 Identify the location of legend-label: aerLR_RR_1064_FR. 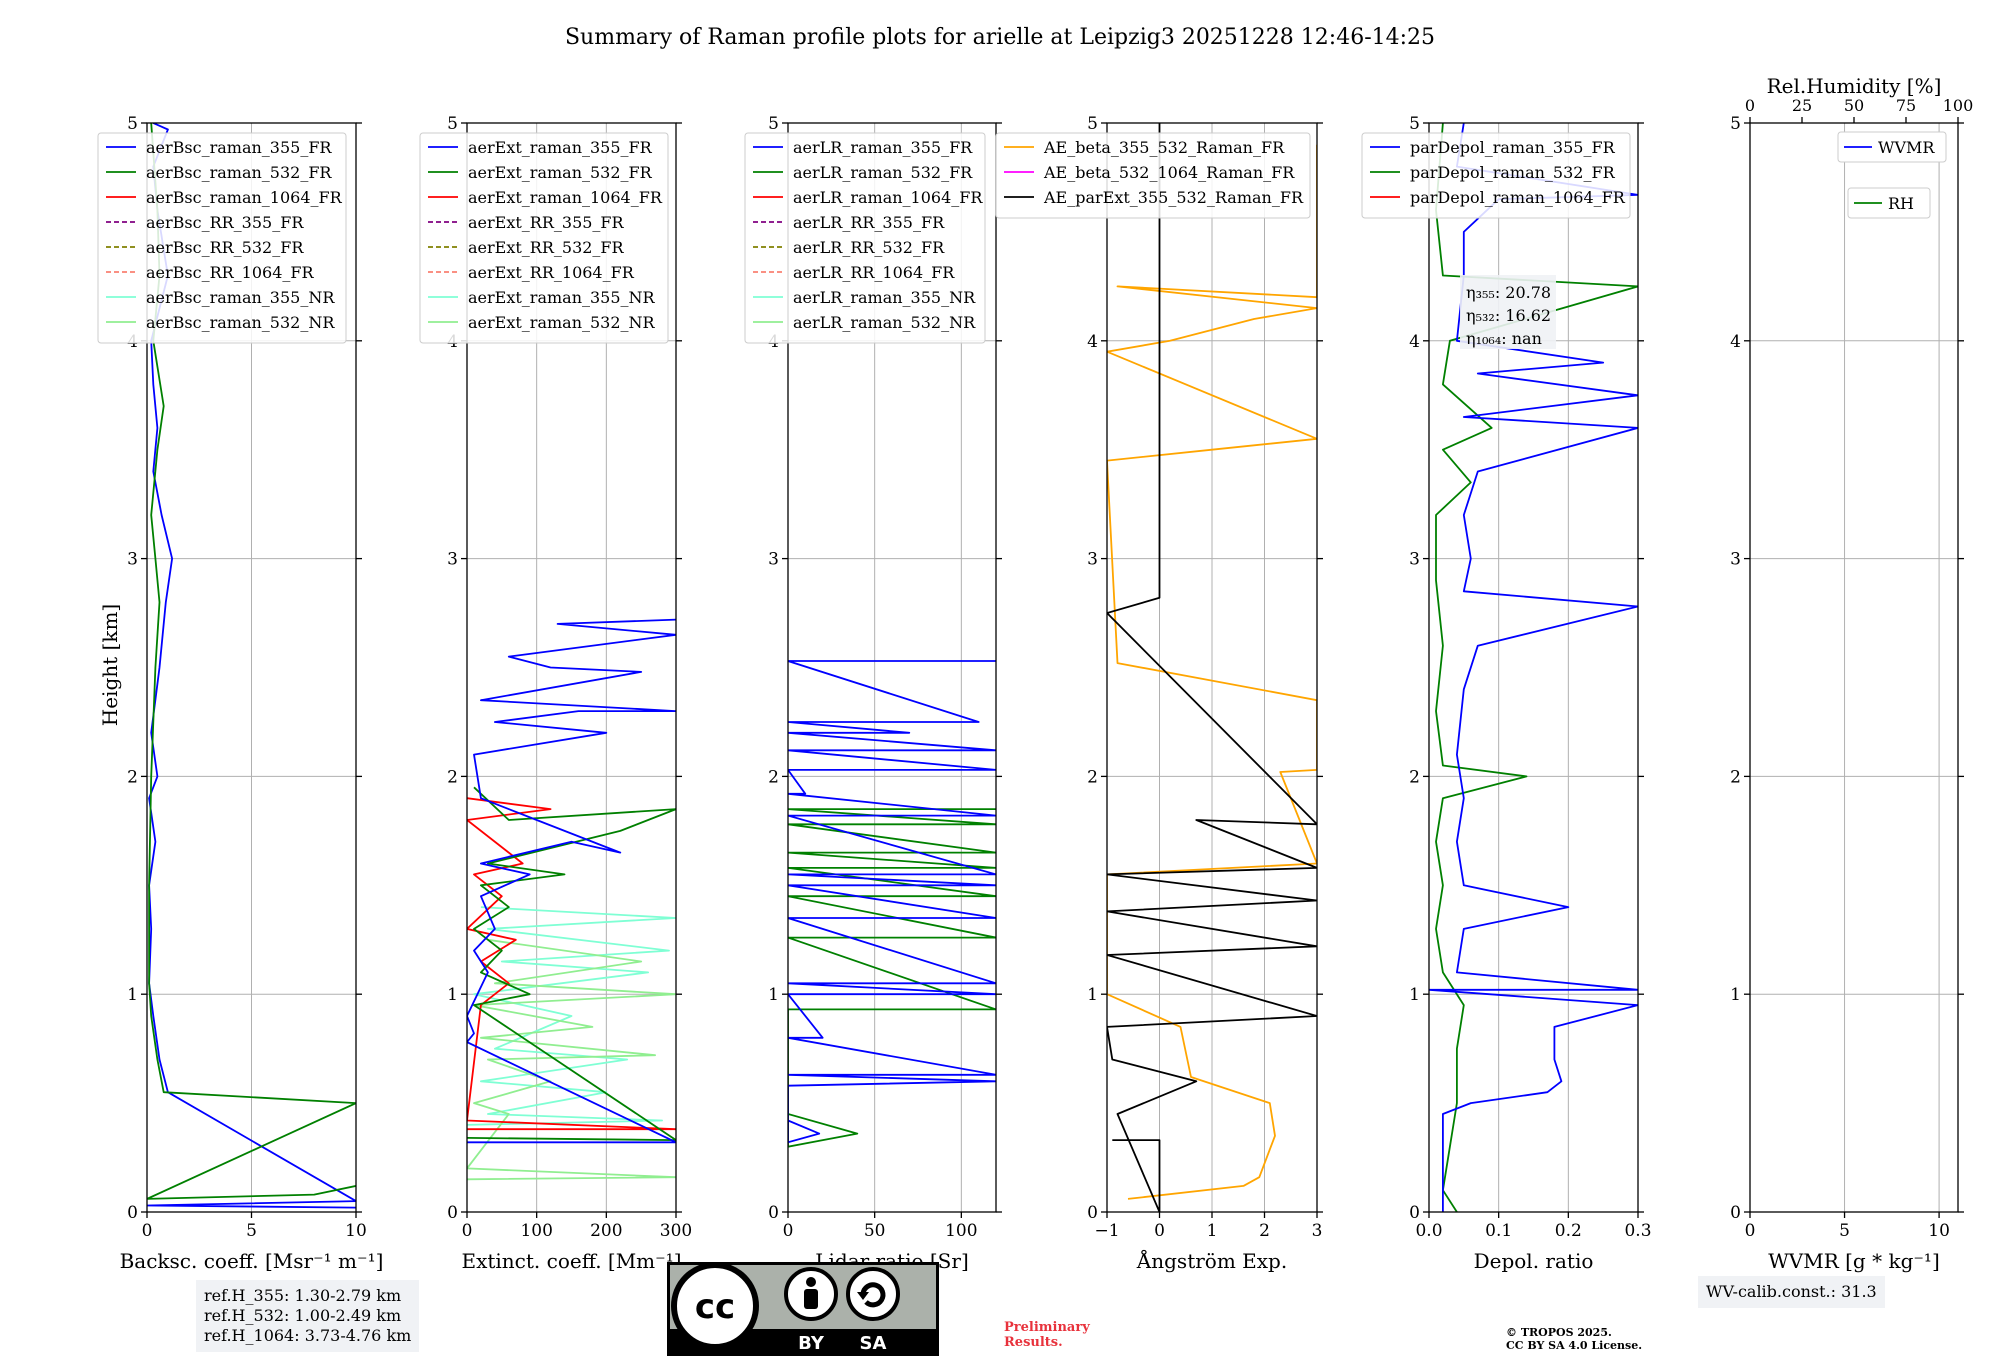
(874, 272).